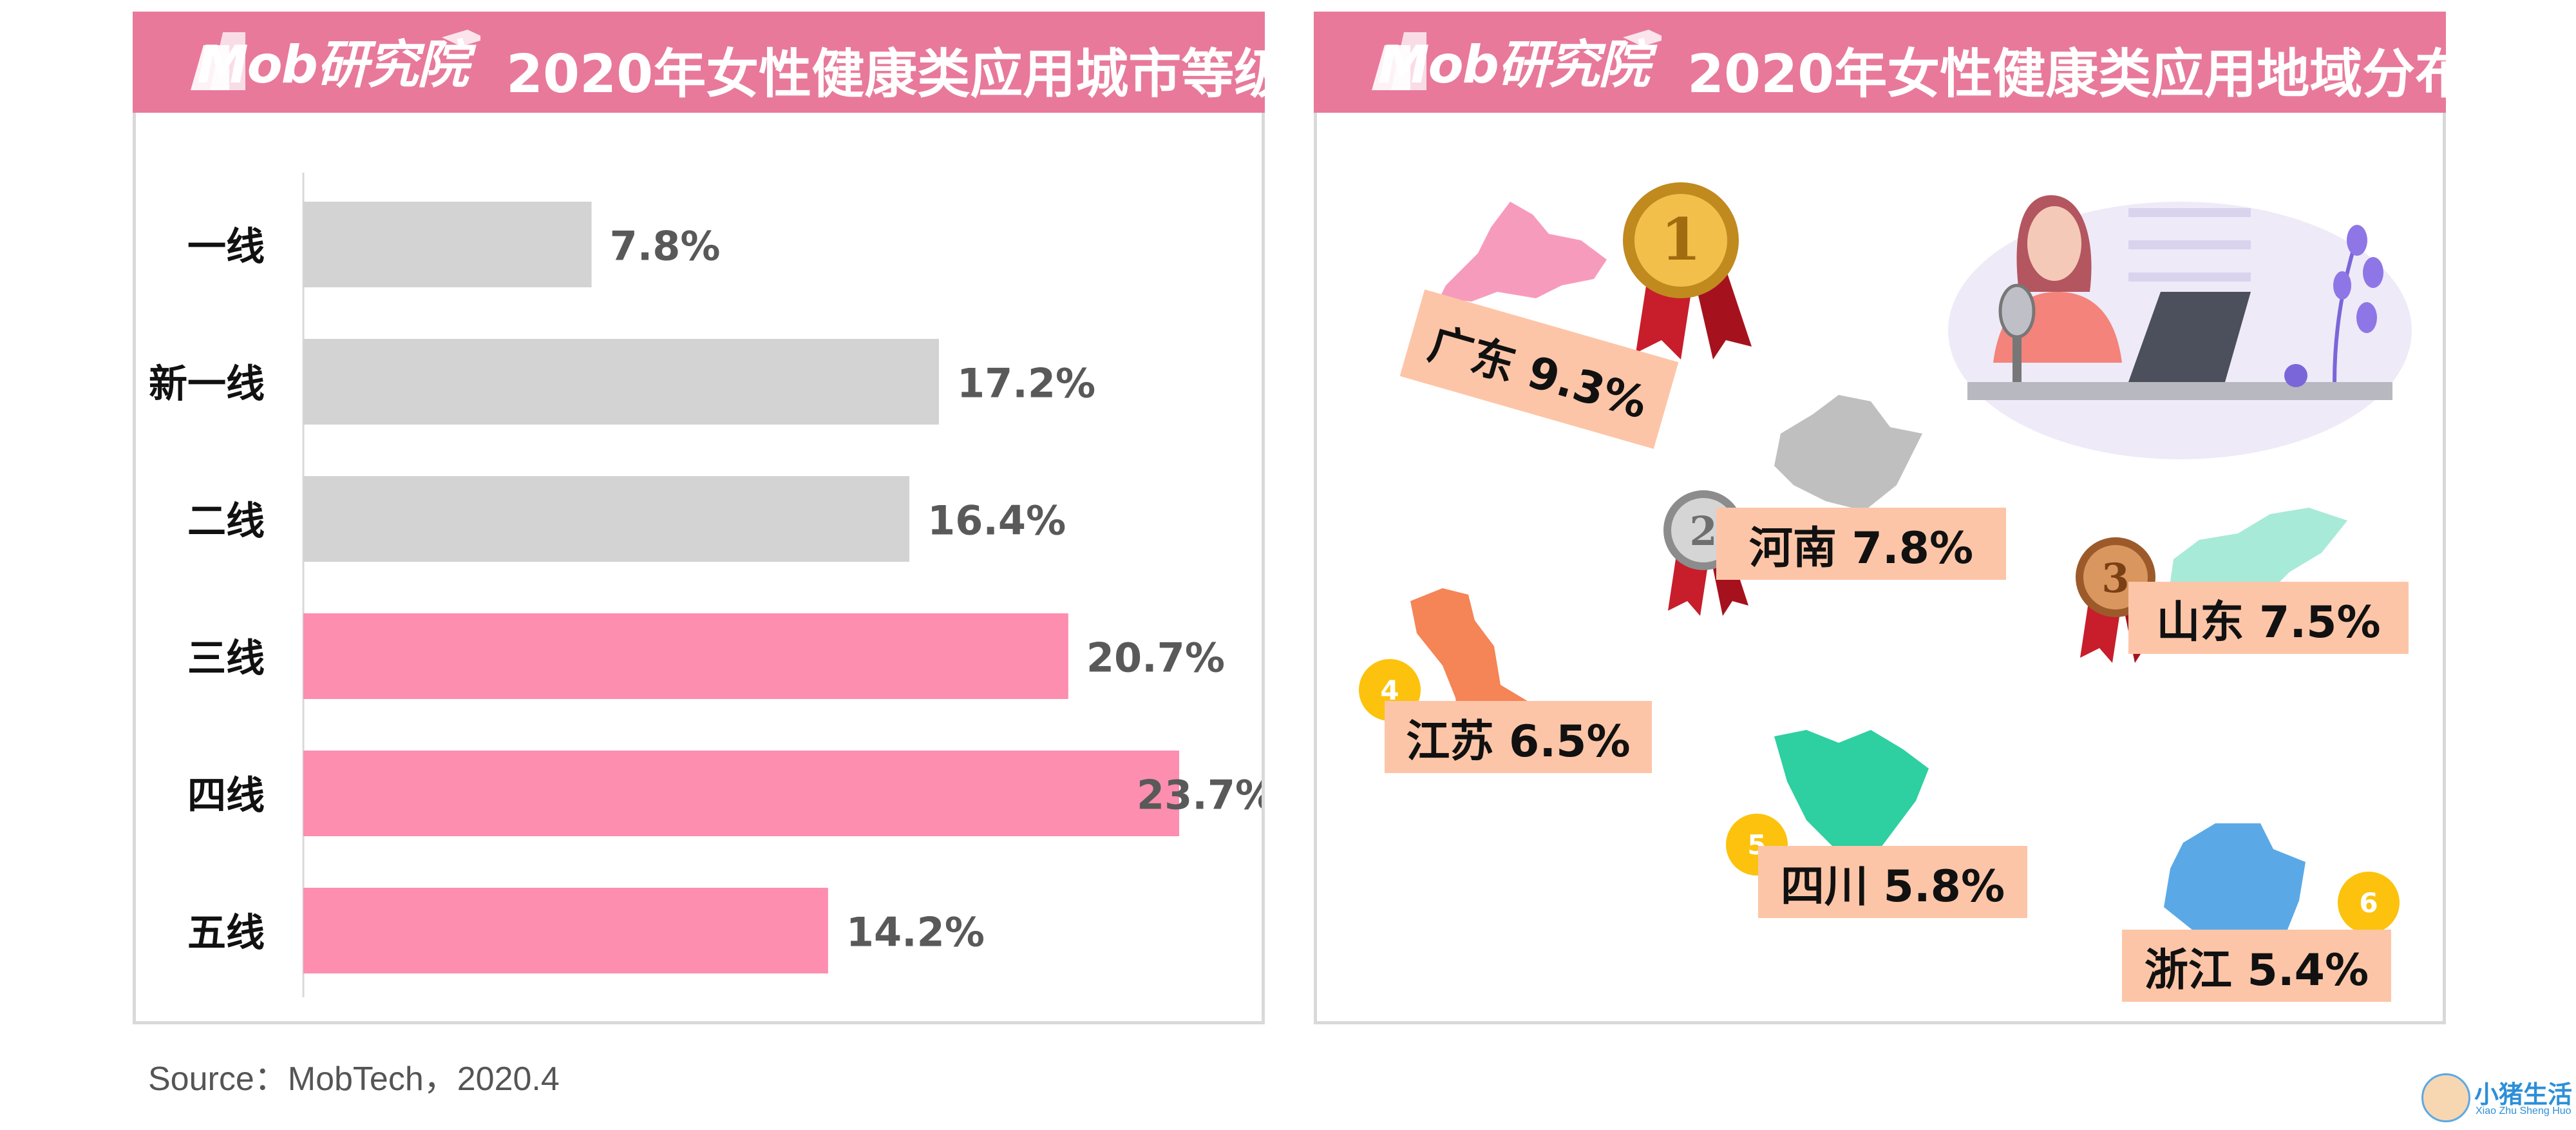 The width and height of the screenshot is (2576, 1130). Describe the element at coordinates (2077, 74) in the screenshot. I see `panel-title: 2020年女性健康类应用地域分布` at that location.